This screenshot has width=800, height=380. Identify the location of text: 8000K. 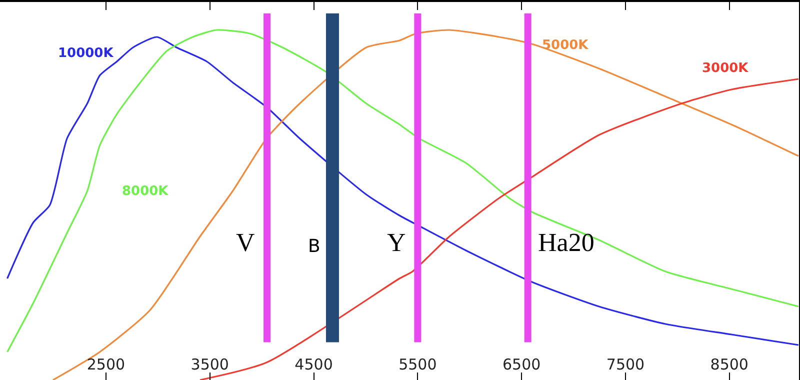
(146, 191).